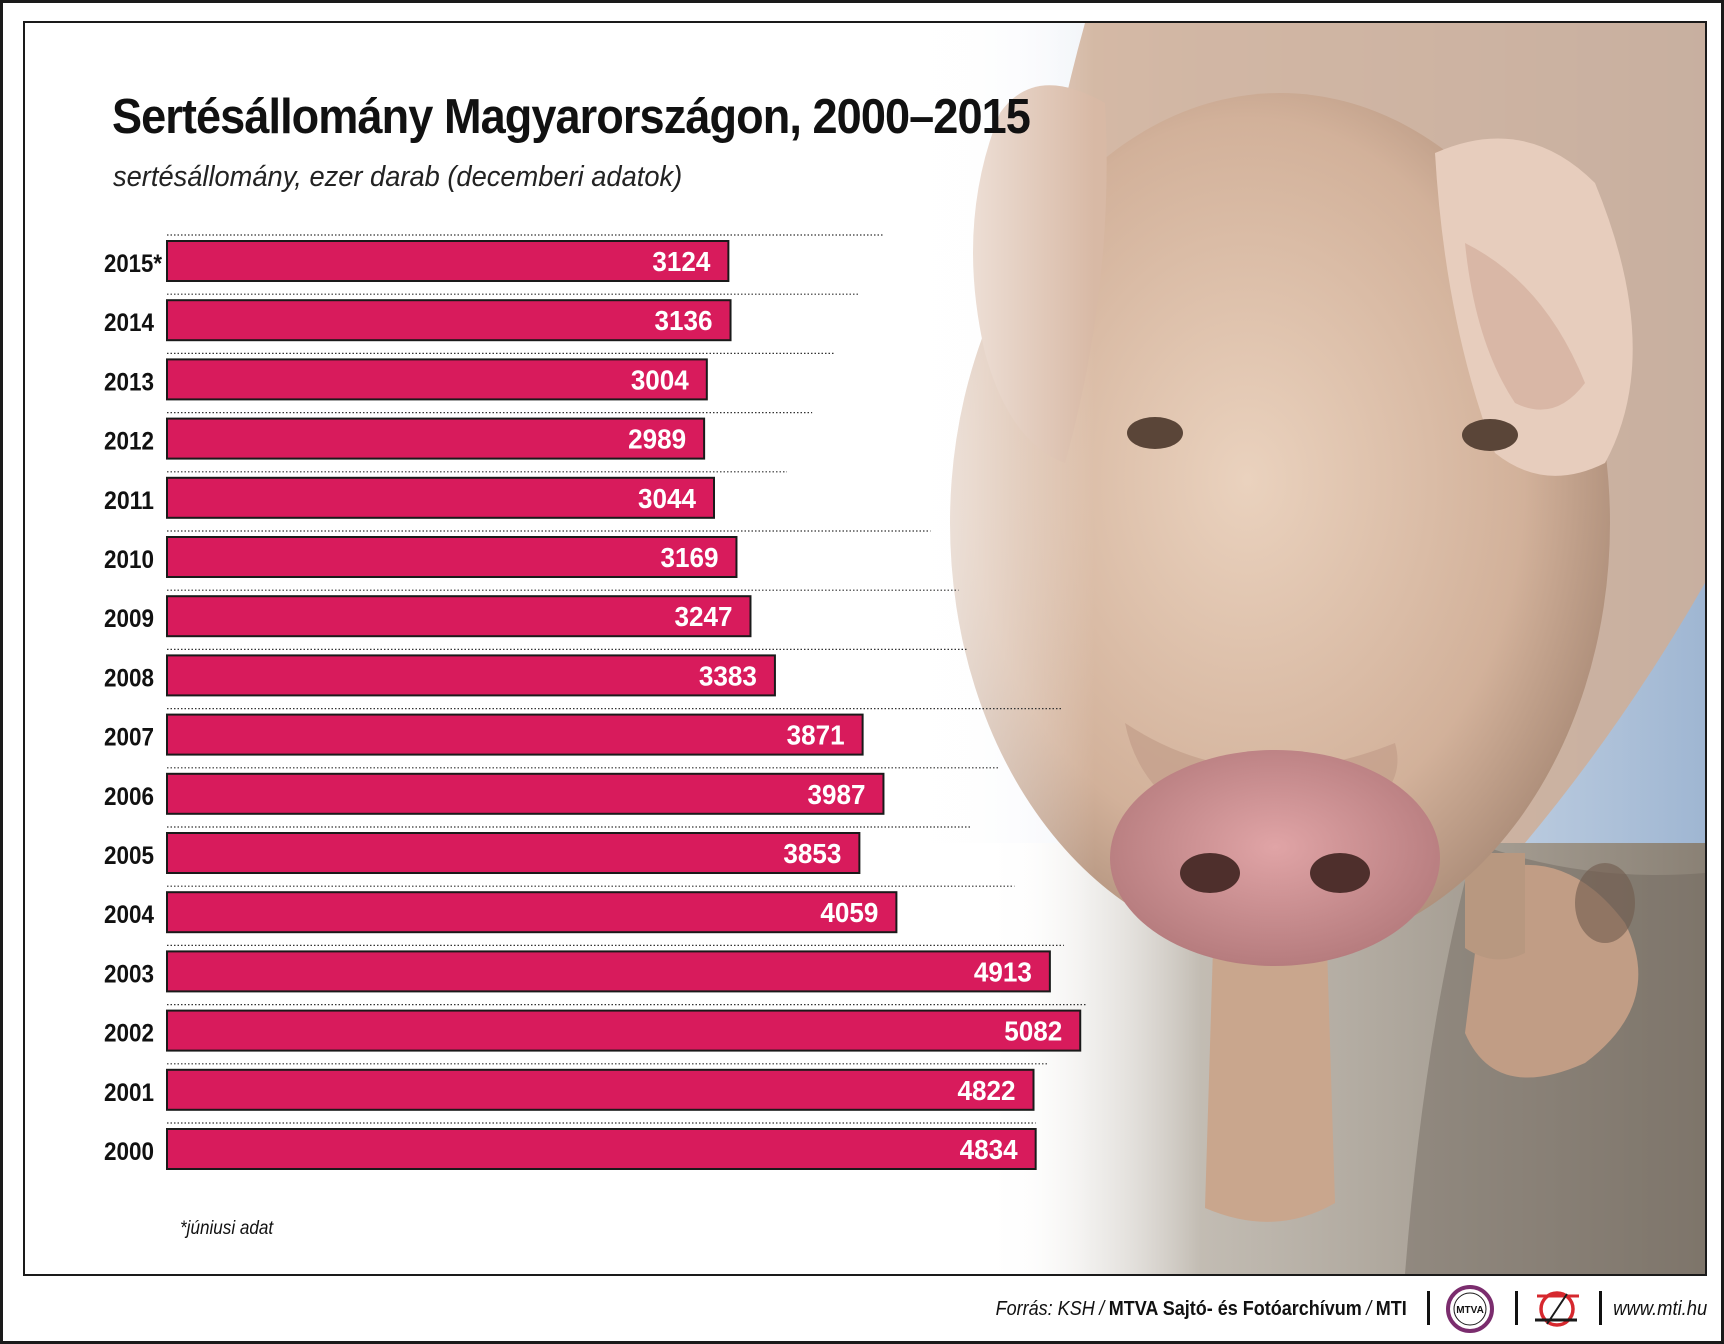 This screenshot has height=1344, width=1724. Describe the element at coordinates (703, 616) in the screenshot. I see `value-label: 3247` at that location.